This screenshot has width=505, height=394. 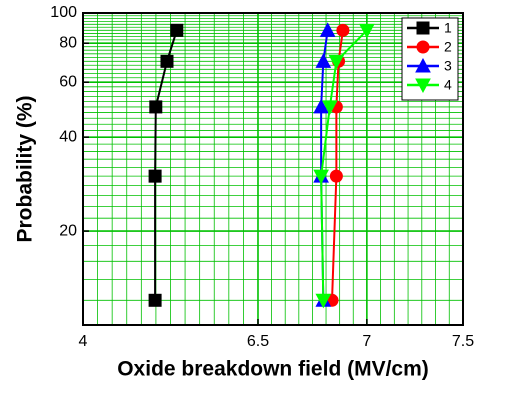 I want to click on y-tick-label: 40, so click(x=68, y=136).